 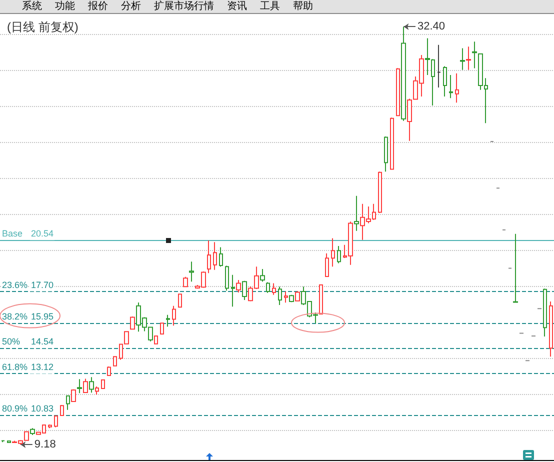 What do you see at coordinates (32, 7) in the screenshot?
I see `text: 系统` at bounding box center [32, 7].